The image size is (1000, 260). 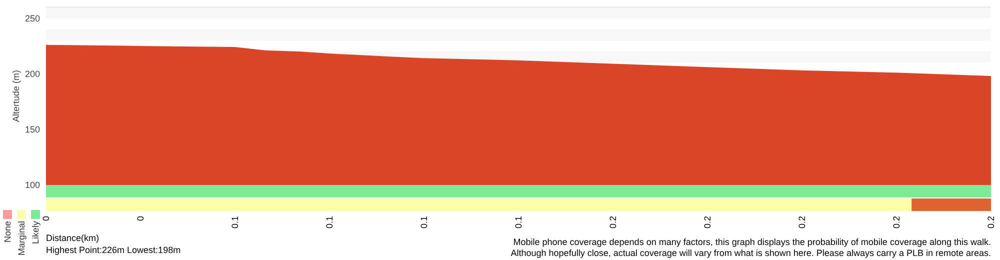 What do you see at coordinates (32, 185) in the screenshot?
I see `y-tick-label: 100` at bounding box center [32, 185].